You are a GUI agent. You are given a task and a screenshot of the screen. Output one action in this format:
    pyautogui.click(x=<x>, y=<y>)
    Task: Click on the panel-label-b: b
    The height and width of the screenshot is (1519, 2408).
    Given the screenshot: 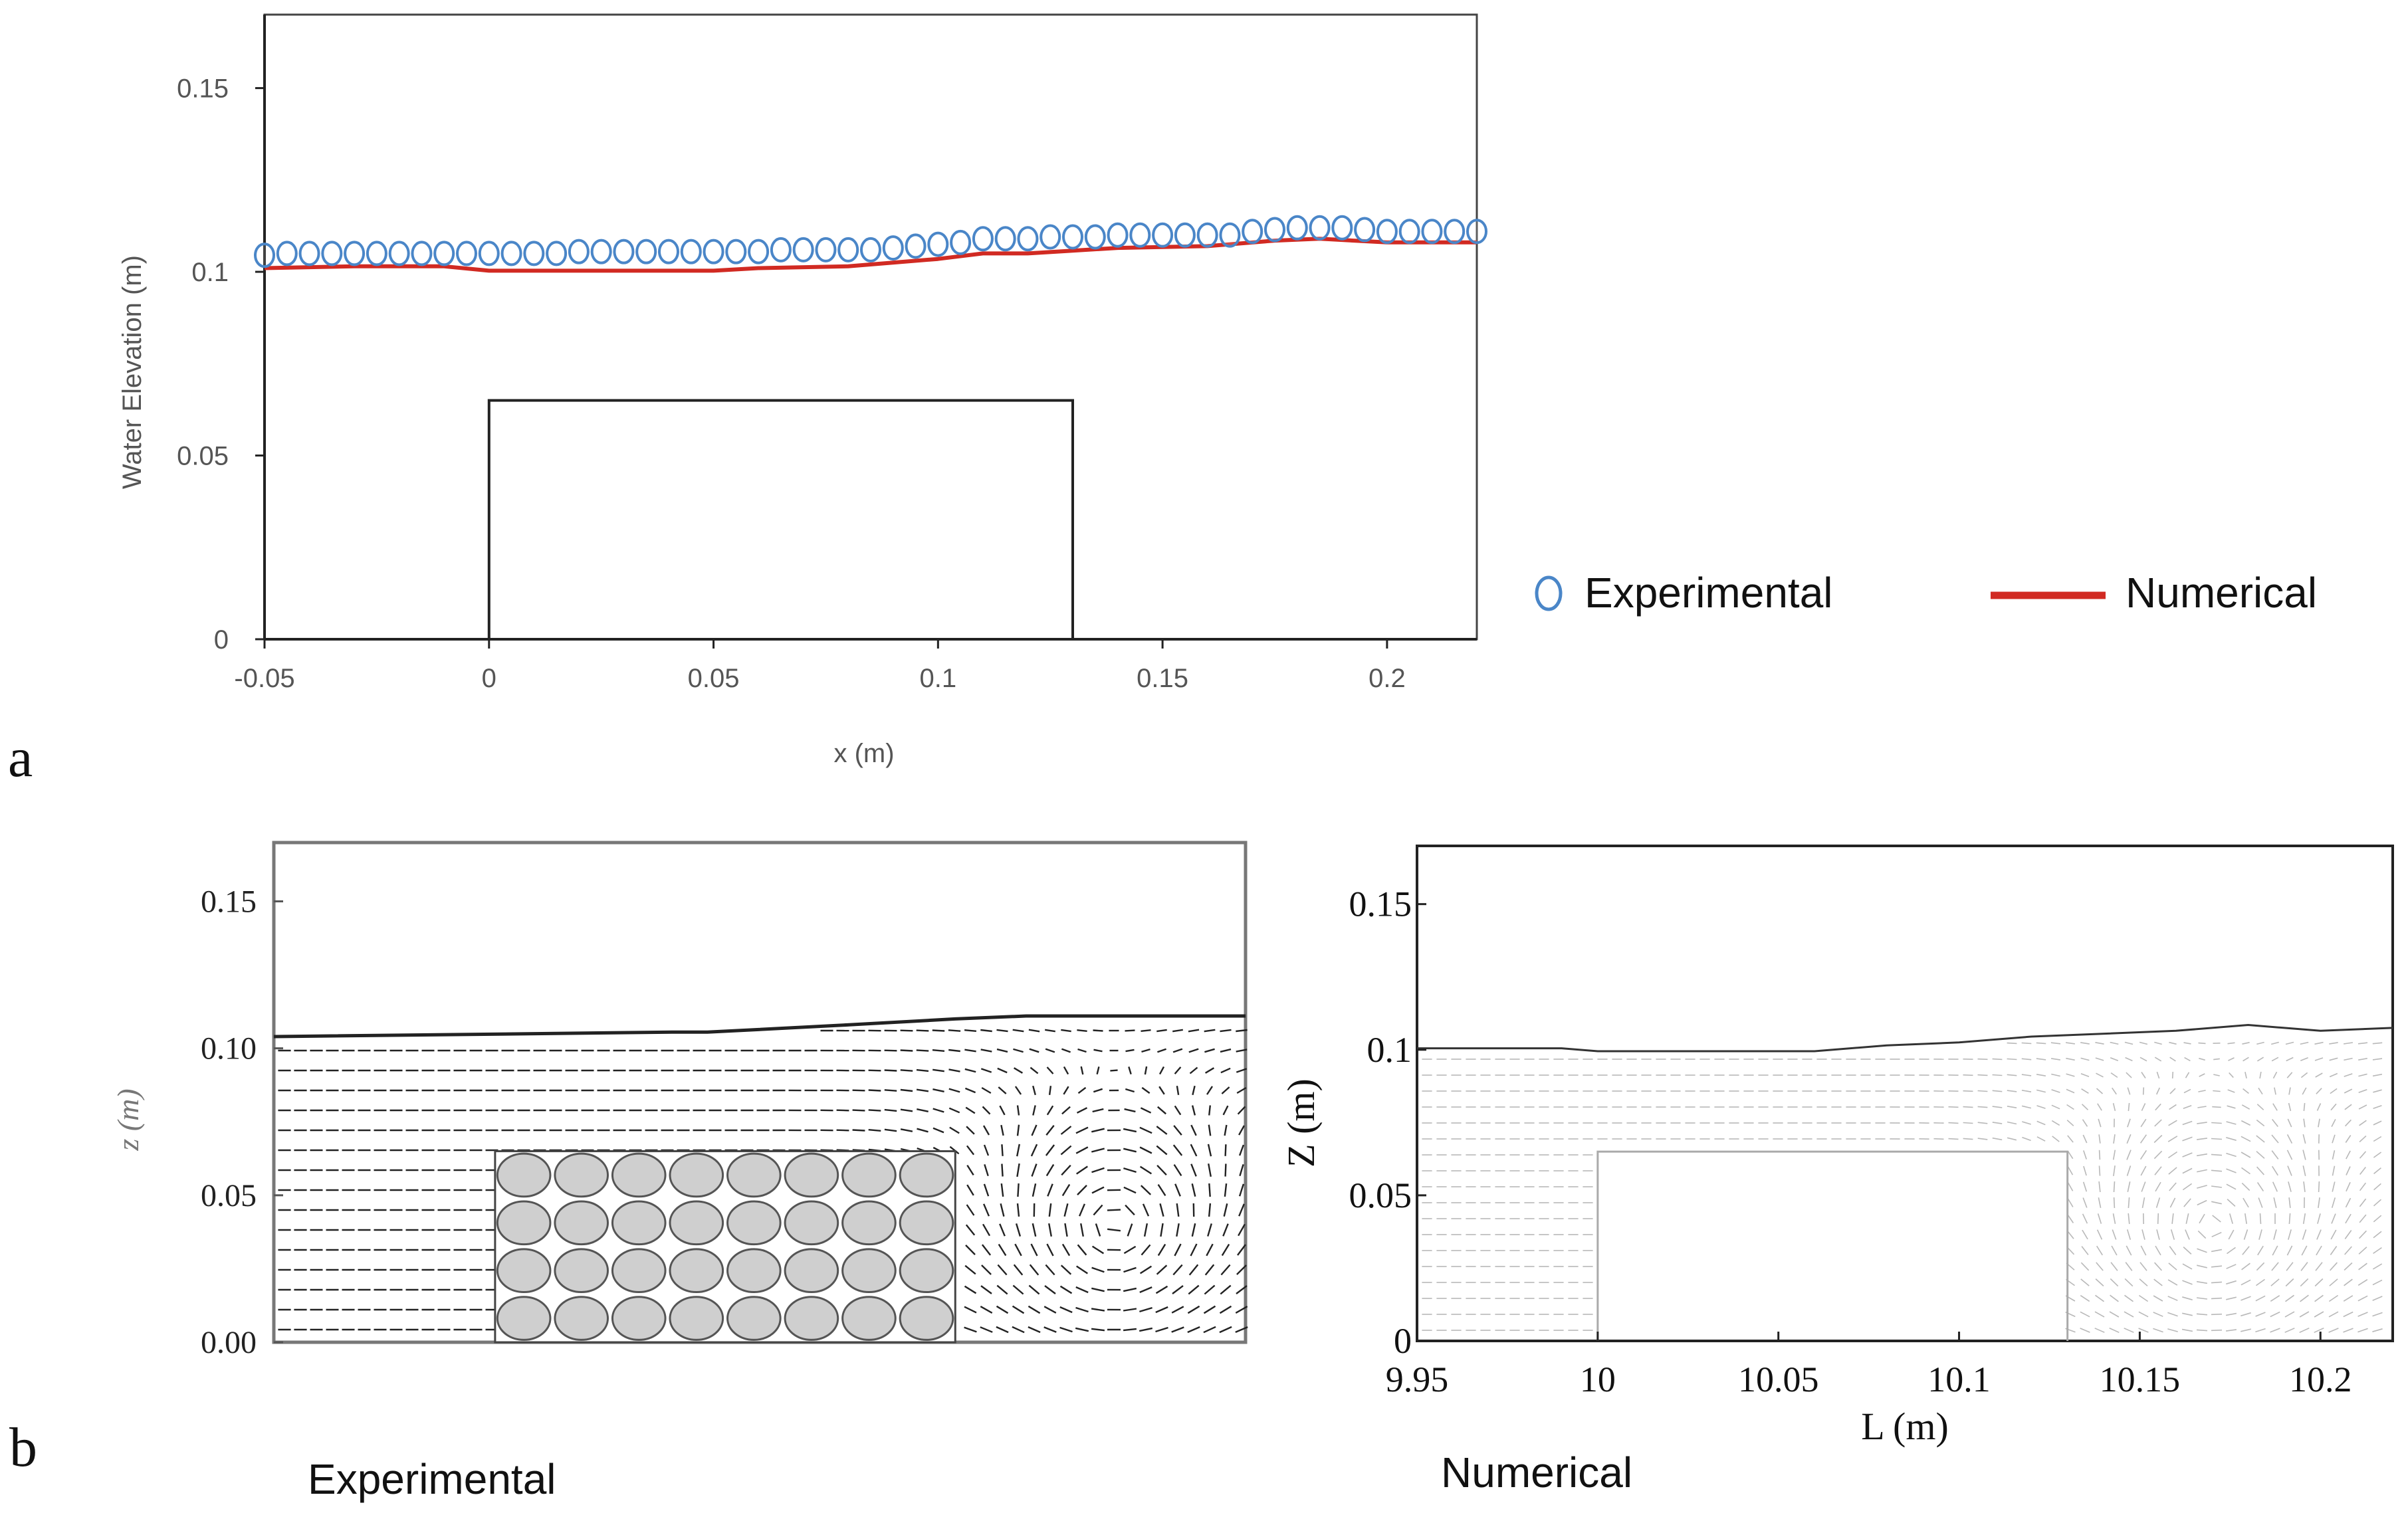 What is the action you would take?
    pyautogui.click(x=23, y=1447)
    